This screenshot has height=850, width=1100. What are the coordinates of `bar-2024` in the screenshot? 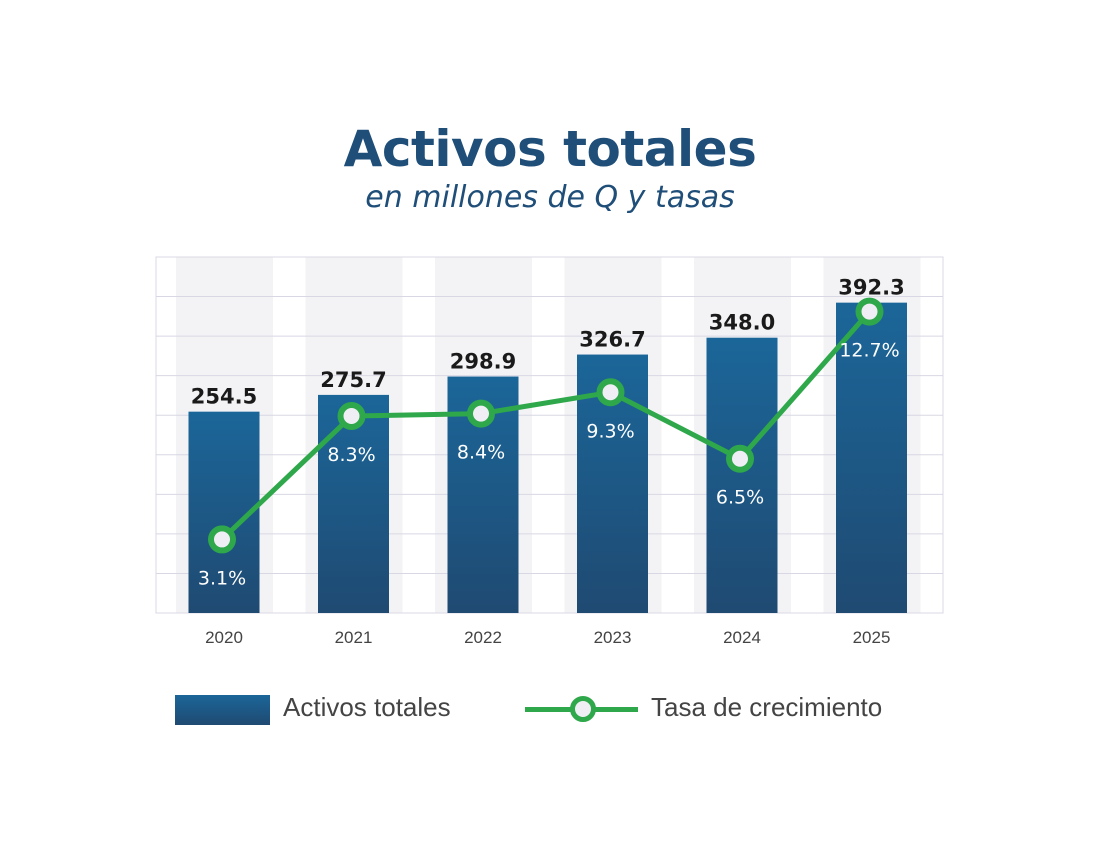 It's located at (742, 475).